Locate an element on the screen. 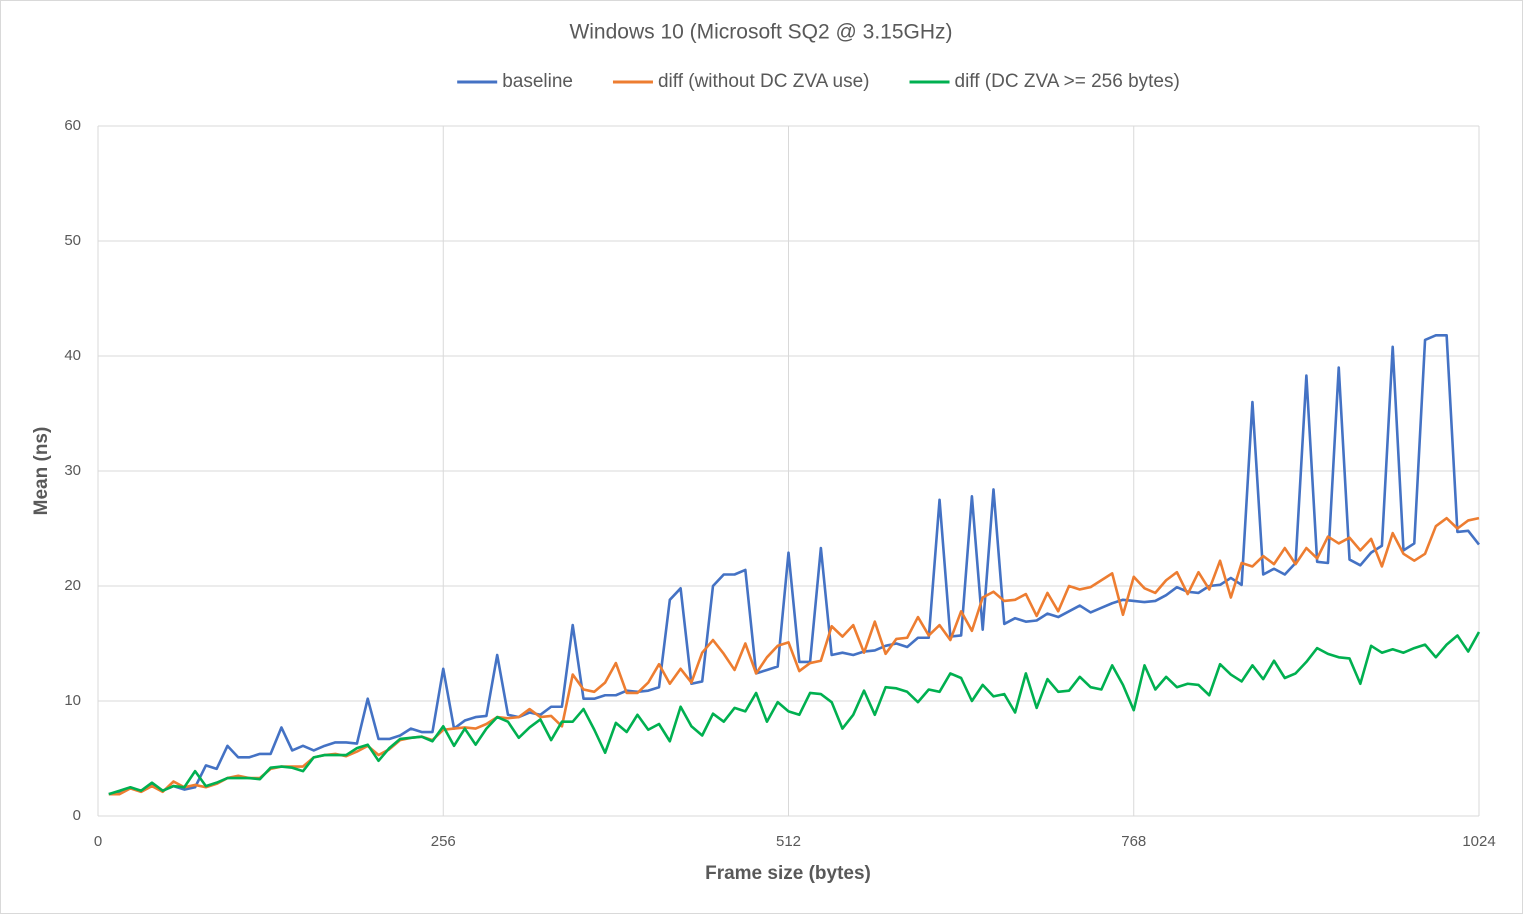 This screenshot has width=1523, height=914. y-tick-label: 40 is located at coordinates (72, 355).